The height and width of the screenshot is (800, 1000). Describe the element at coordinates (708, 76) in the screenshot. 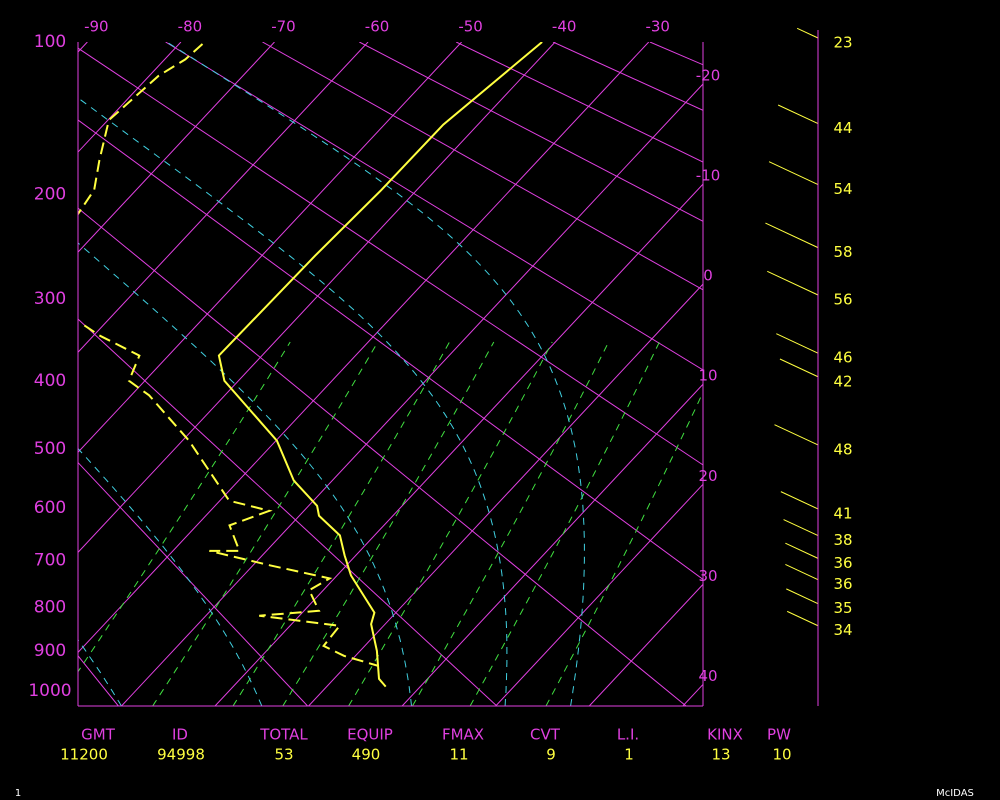

I see `isotherm-label: -20` at that location.